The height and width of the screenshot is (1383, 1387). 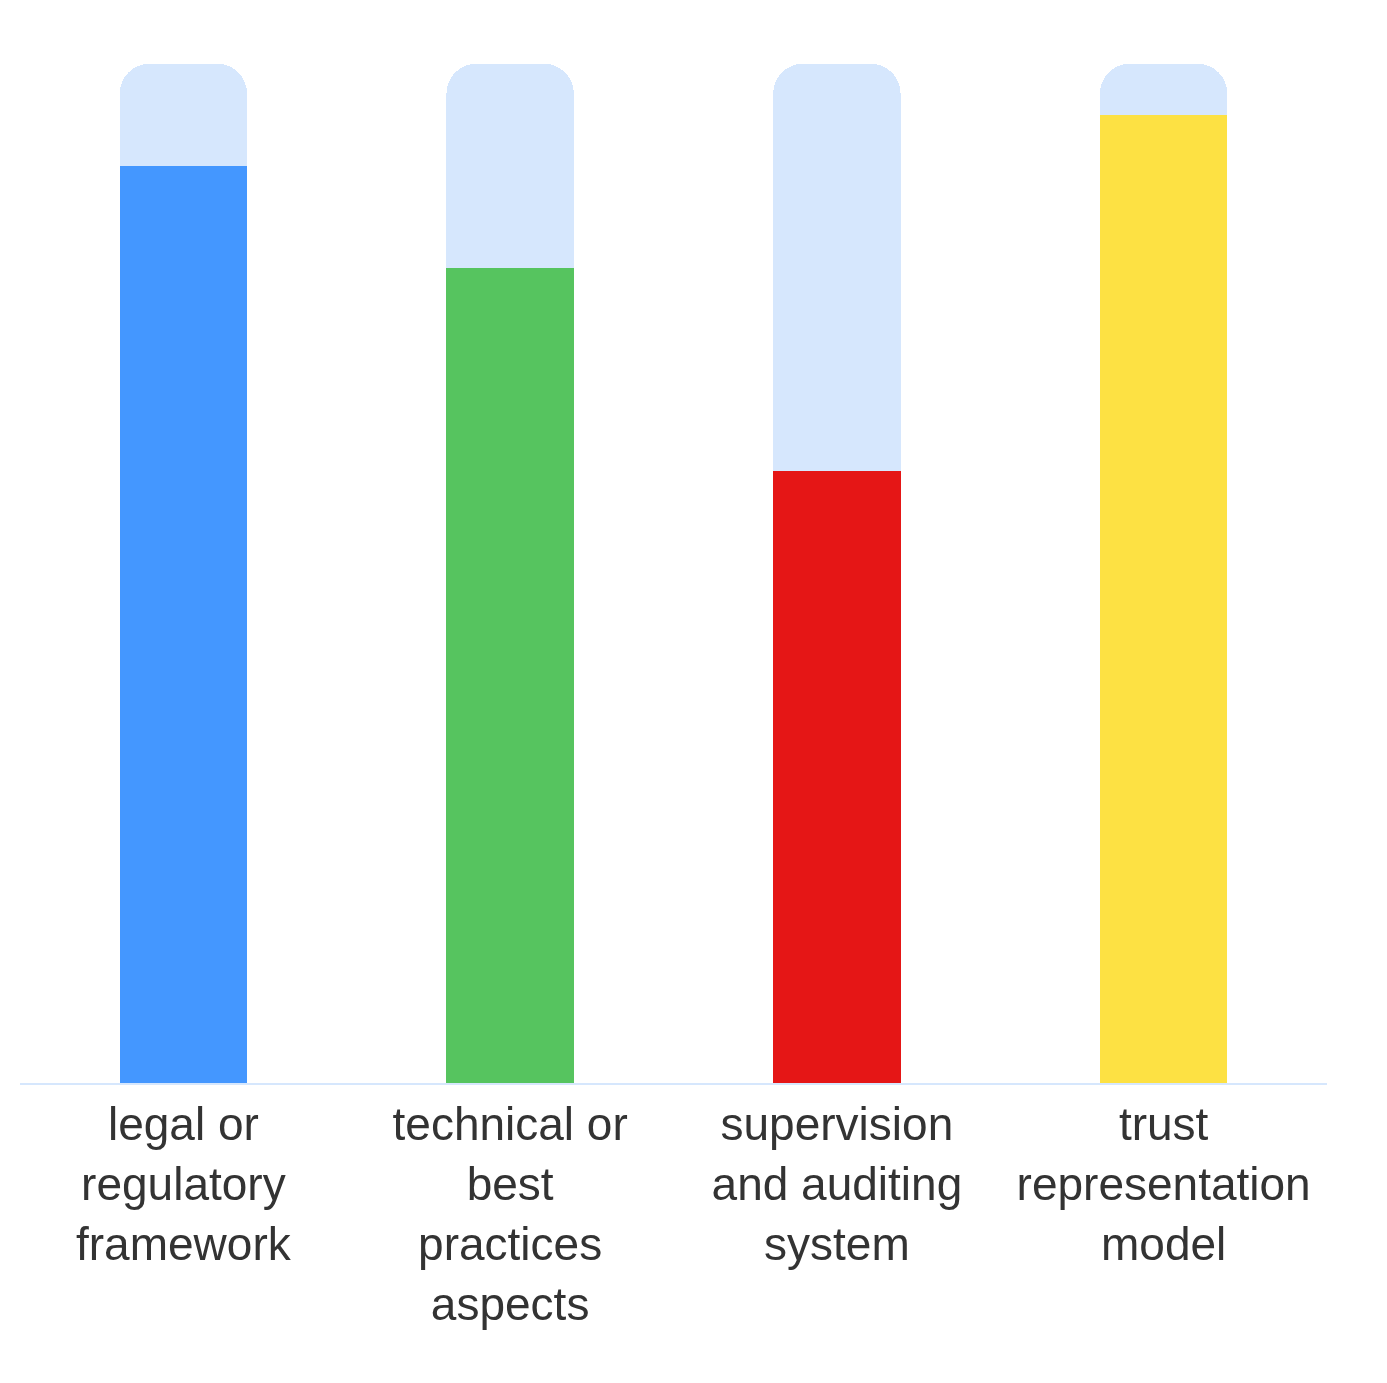 What do you see at coordinates (184, 1184) in the screenshot?
I see `x-tick-label: legal or regulatory framework` at bounding box center [184, 1184].